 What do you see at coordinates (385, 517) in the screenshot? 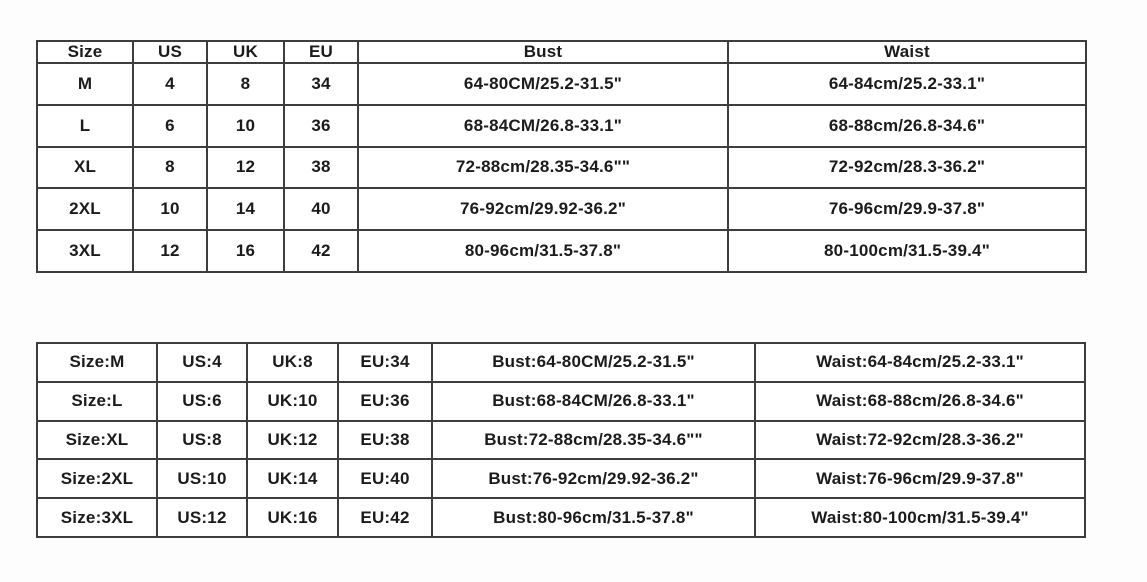
I see `table-cell: EU:42` at bounding box center [385, 517].